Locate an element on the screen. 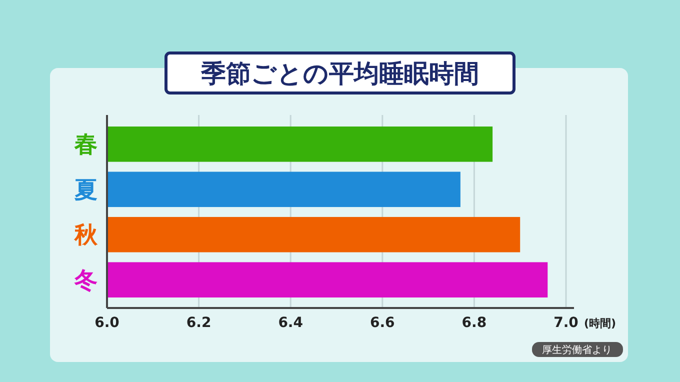 The image size is (680, 382). x-tick-label: 6.0 is located at coordinates (107, 323).